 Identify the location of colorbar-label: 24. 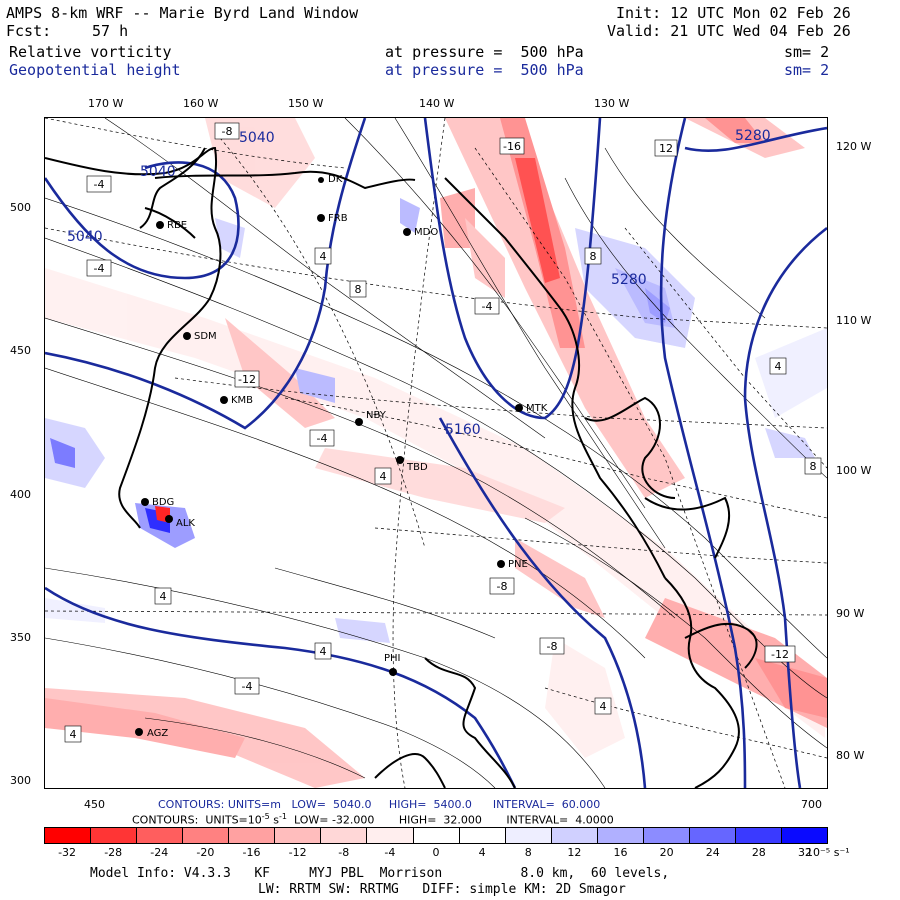
(712, 852).